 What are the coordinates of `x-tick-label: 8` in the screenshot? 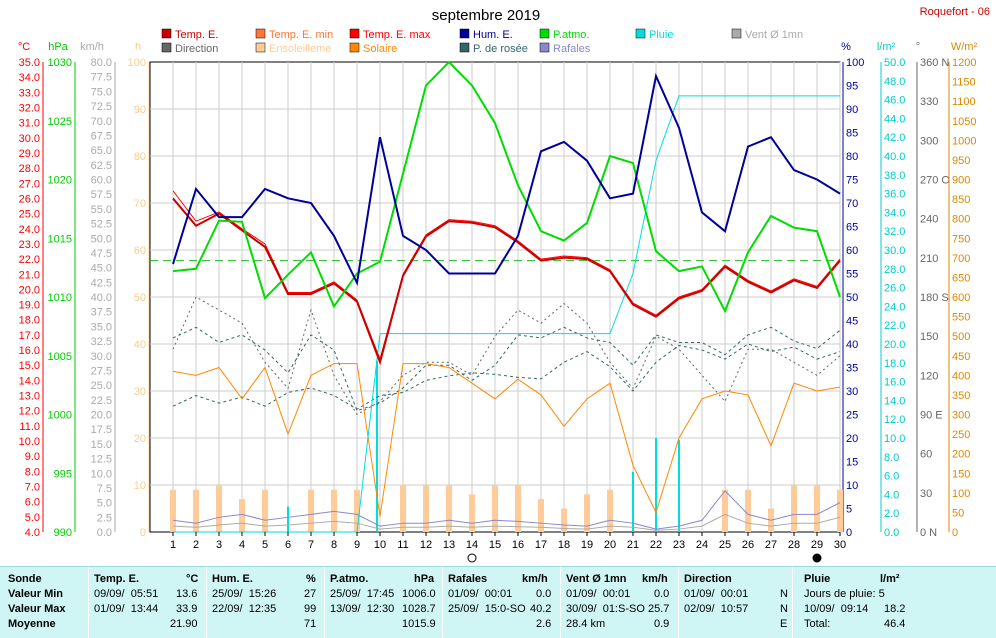 It's located at (334, 545).